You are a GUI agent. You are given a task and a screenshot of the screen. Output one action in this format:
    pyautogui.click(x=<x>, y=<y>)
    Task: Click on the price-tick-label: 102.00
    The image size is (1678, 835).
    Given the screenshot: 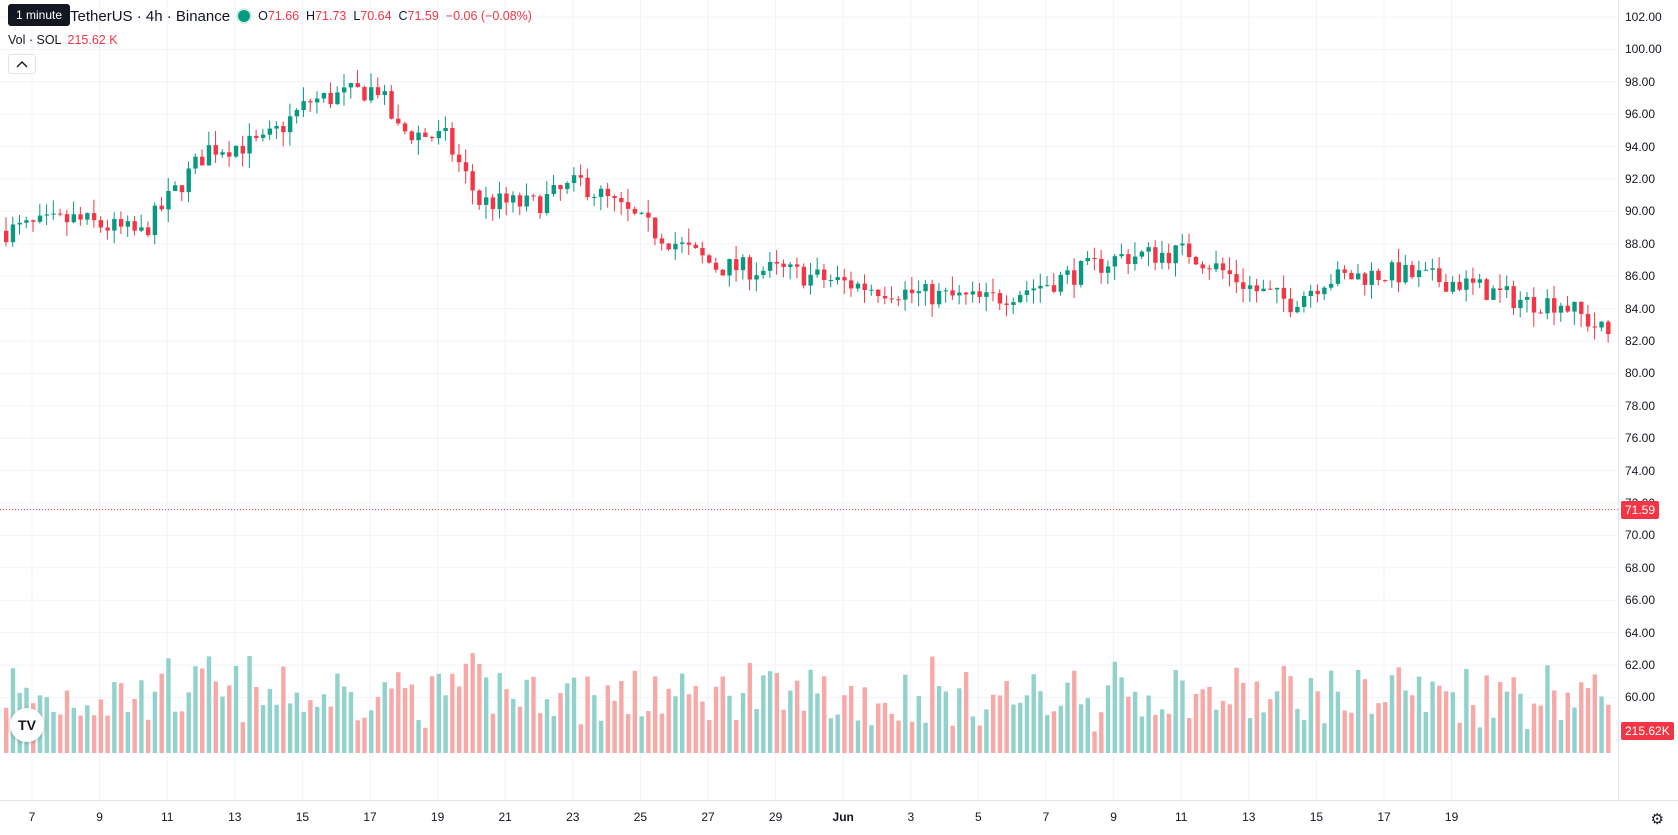 What is the action you would take?
    pyautogui.click(x=1643, y=17)
    